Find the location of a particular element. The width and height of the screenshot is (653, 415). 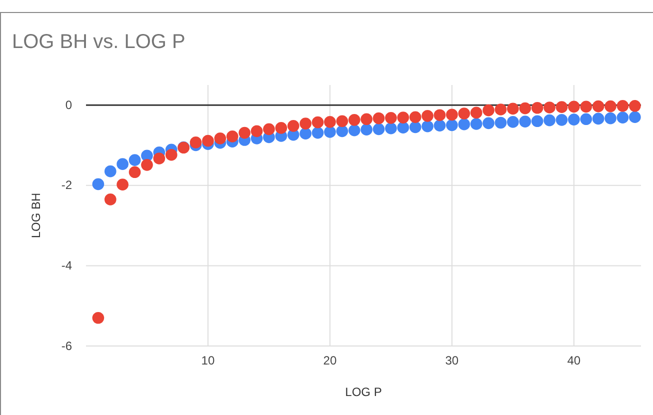

y-tick-label: 0 is located at coordinates (68, 105).